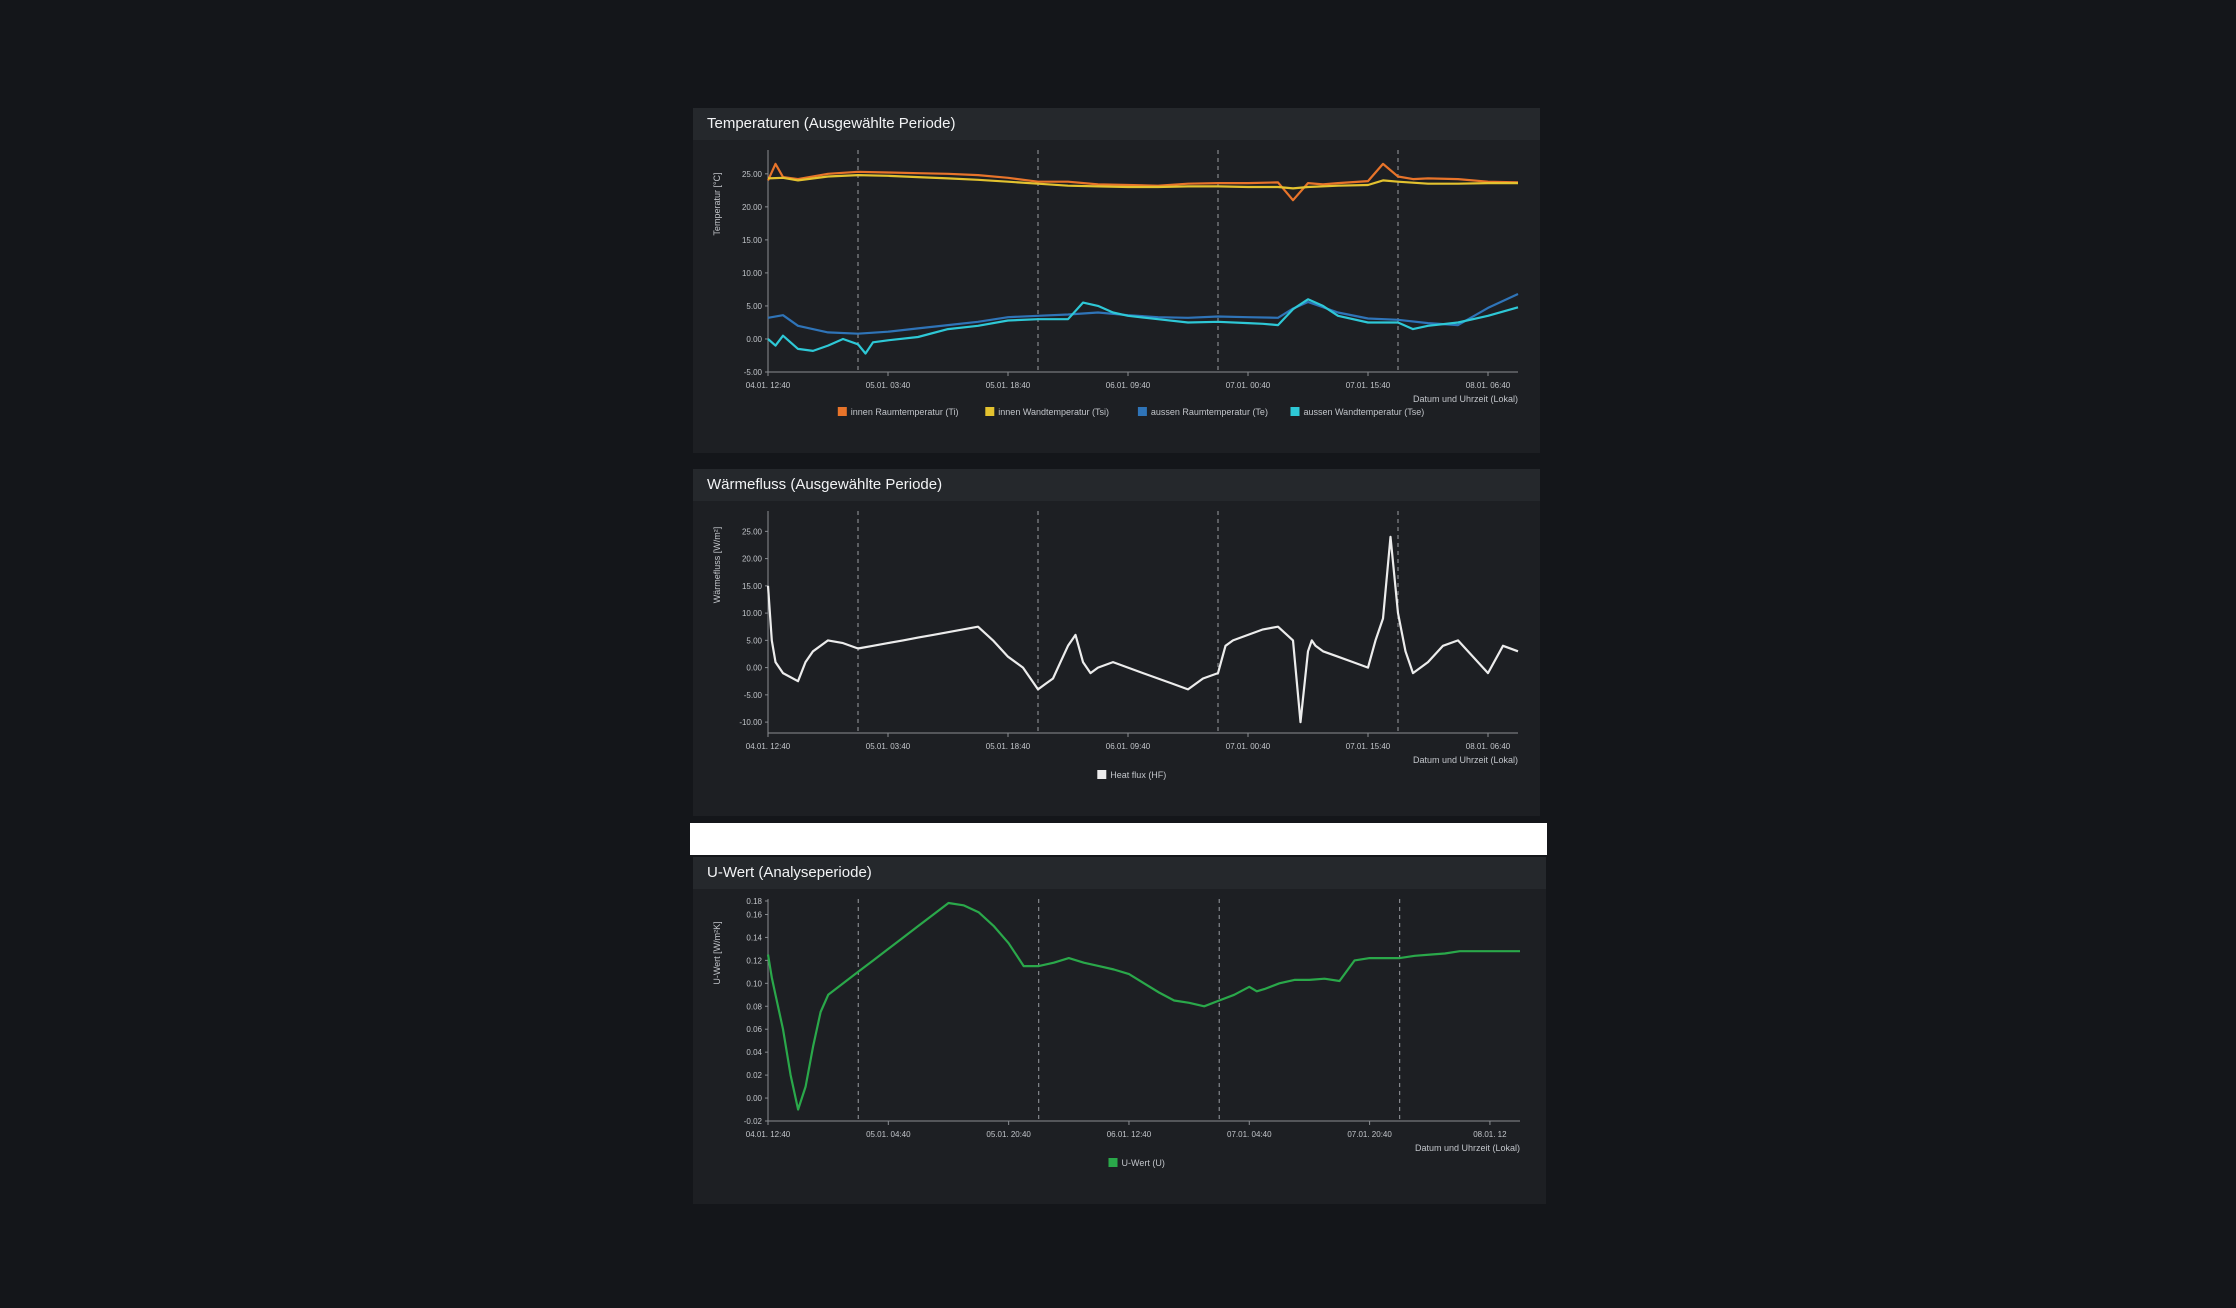 This screenshot has width=2236, height=1308. What do you see at coordinates (754, 937) in the screenshot?
I see `y-tick-label: 0.14` at bounding box center [754, 937].